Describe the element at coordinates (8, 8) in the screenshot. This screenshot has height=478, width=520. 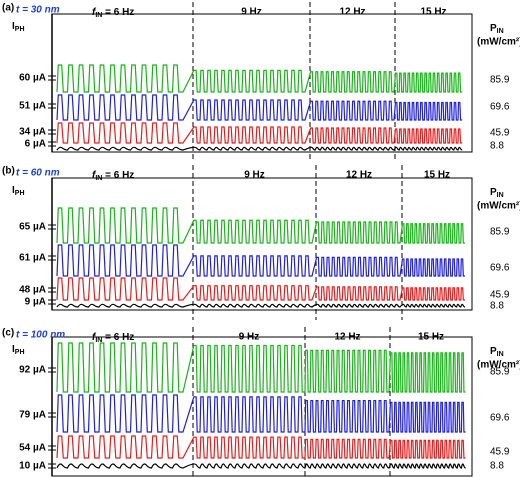
I see `panel-label: (a)` at that location.